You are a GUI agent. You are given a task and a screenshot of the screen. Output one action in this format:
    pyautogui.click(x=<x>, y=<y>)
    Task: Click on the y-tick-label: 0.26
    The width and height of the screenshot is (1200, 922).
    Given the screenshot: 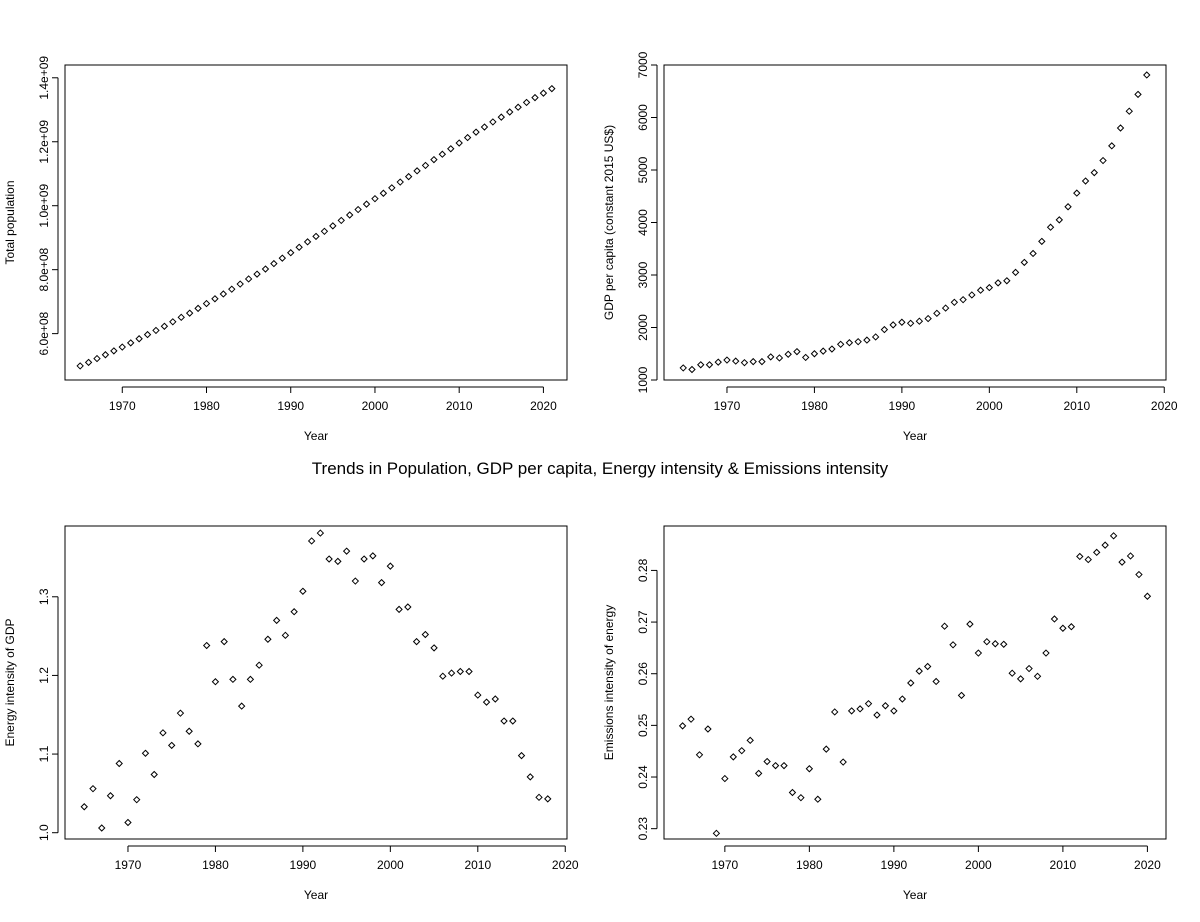 What is the action you would take?
    pyautogui.click(x=643, y=674)
    